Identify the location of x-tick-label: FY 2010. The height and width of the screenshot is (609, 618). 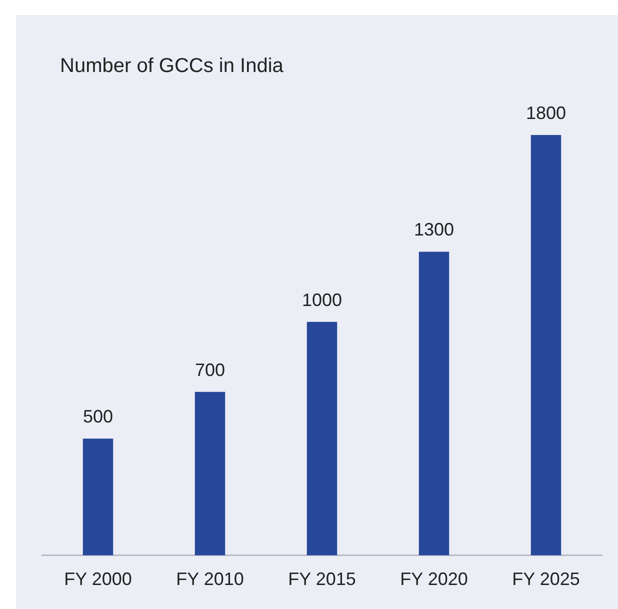
(210, 579).